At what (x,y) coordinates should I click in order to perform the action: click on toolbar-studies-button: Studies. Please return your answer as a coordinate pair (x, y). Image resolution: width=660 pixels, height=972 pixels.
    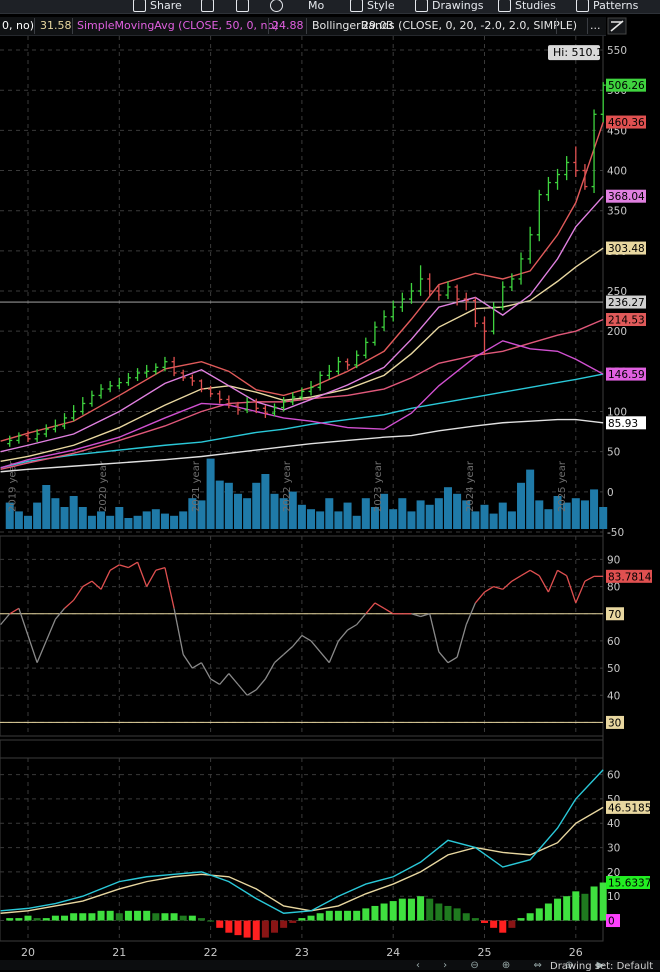
    Looking at the image, I should click on (527, 6).